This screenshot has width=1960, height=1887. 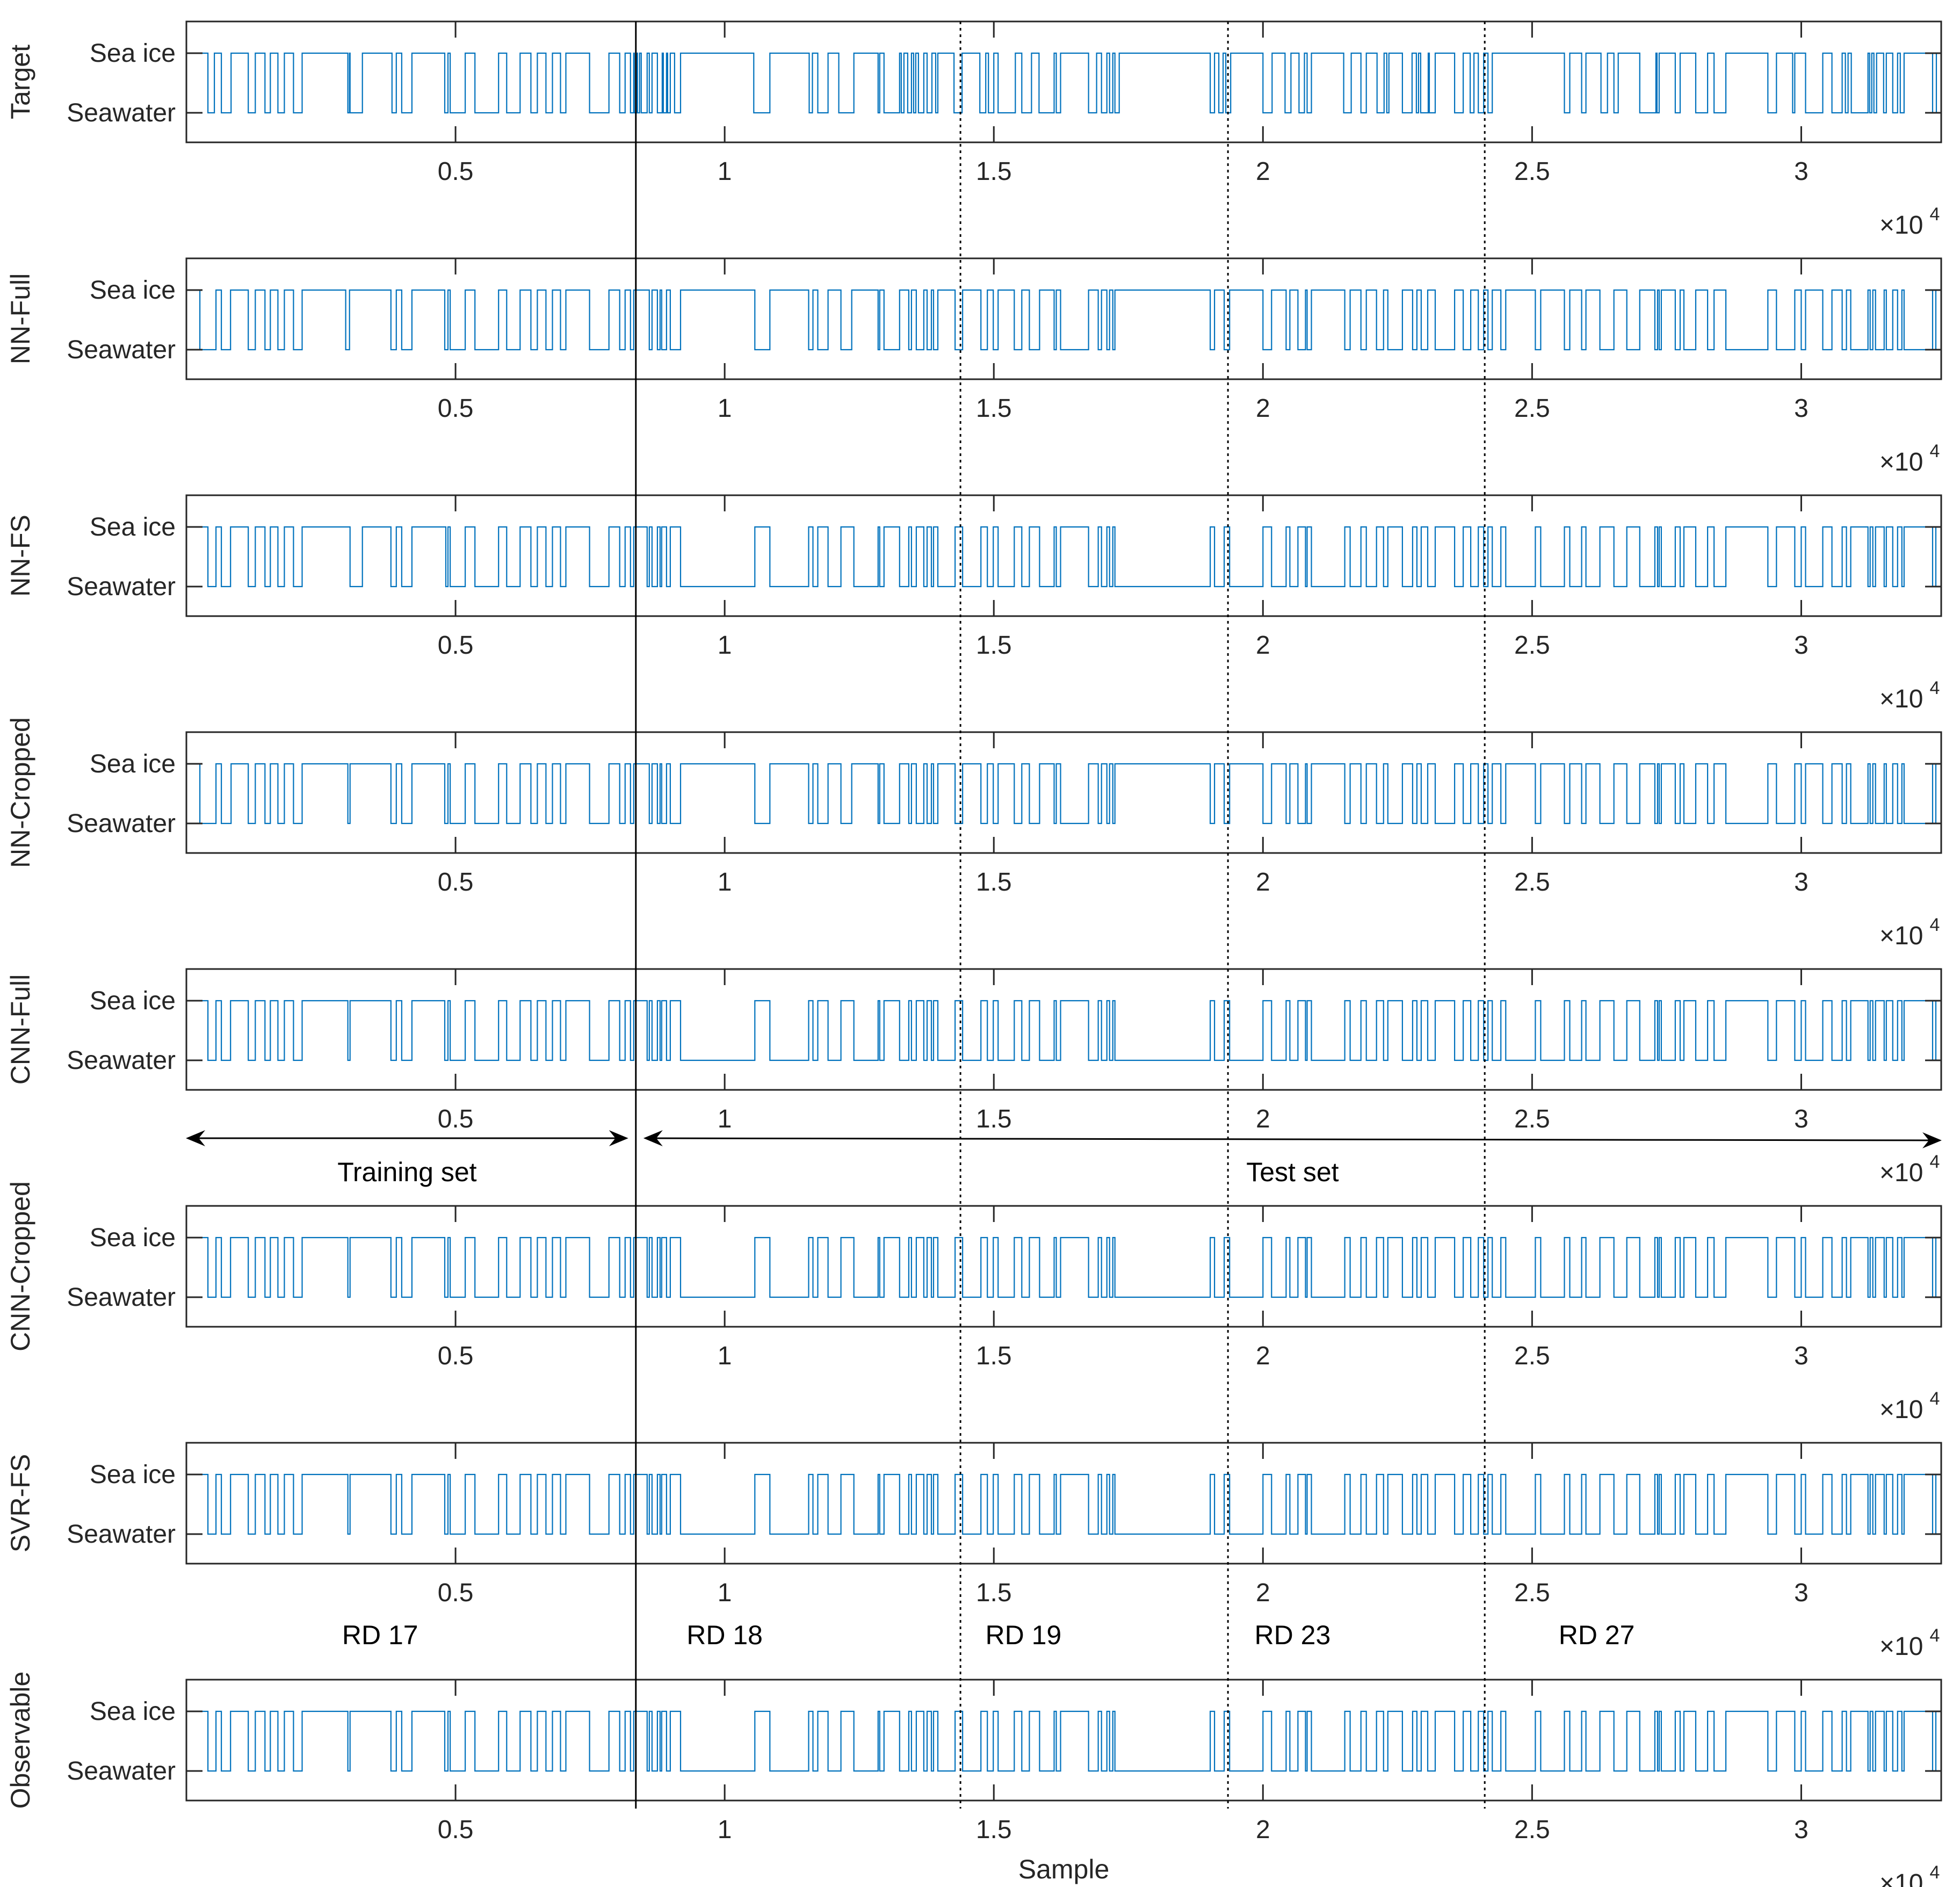 I want to click on series-line-nn-fs, so click(x=1063, y=557).